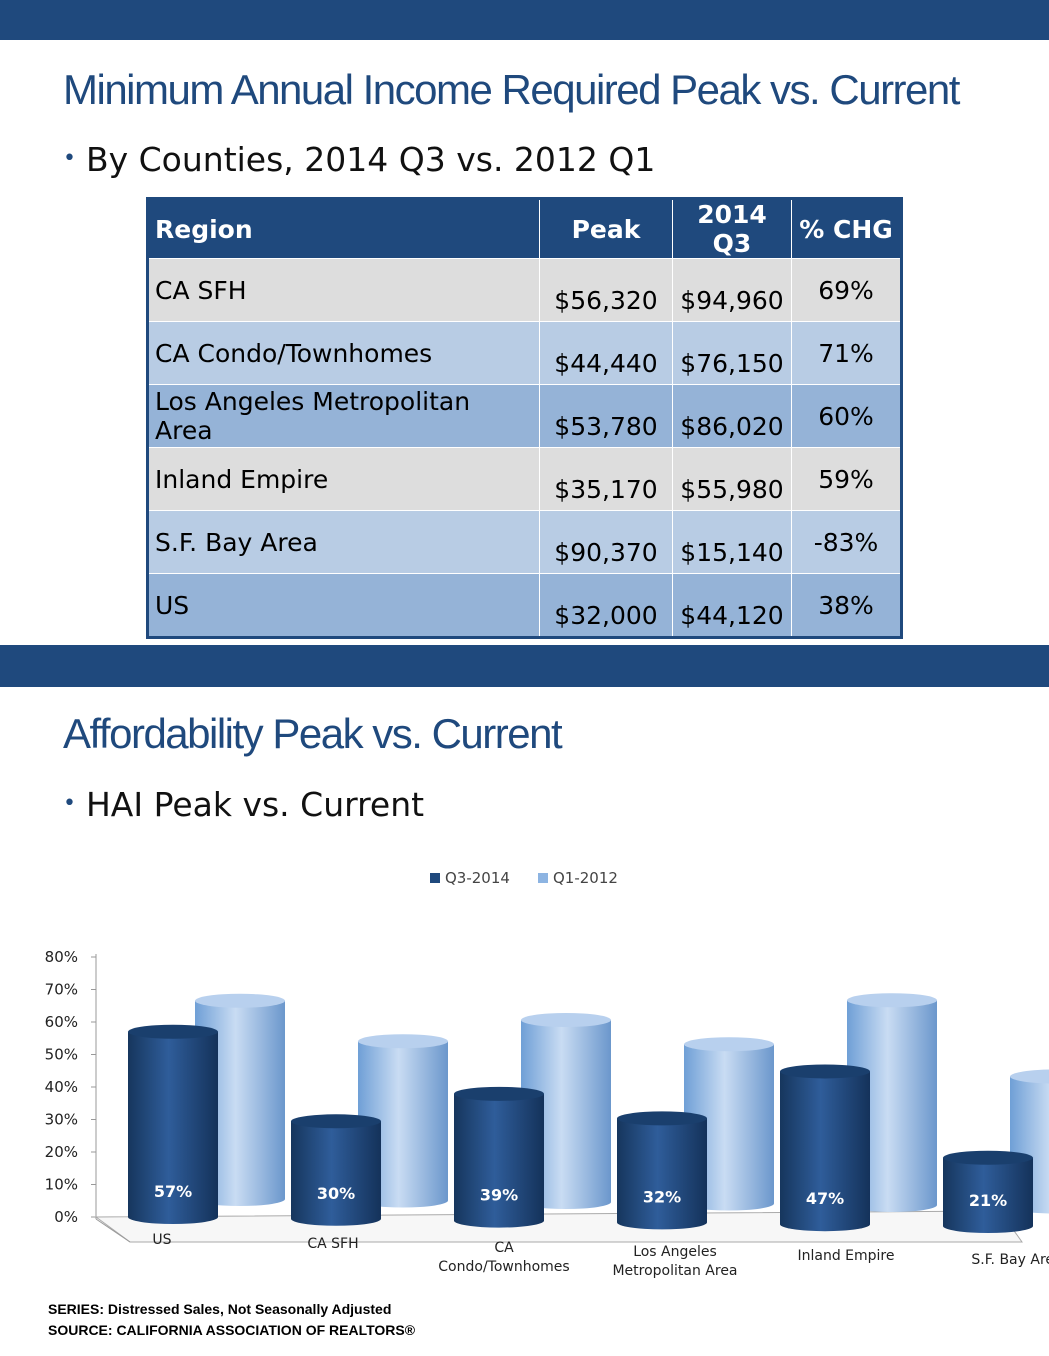 This screenshot has width=1049, height=1356. Describe the element at coordinates (732, 290) in the screenshot. I see `q3-cell: $94,960` at that location.